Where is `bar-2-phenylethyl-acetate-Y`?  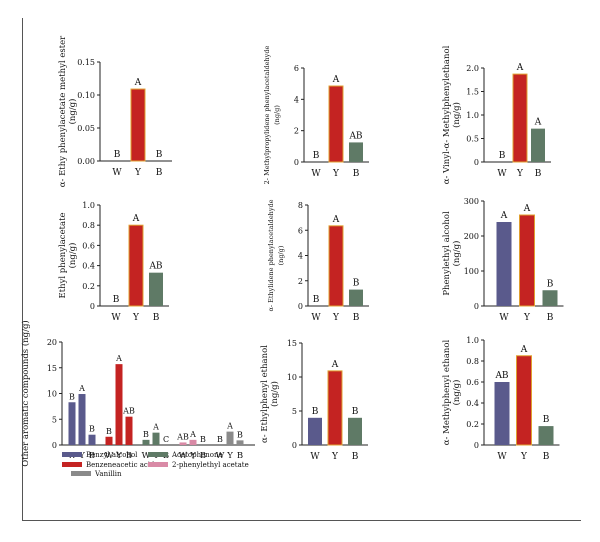 bar-2-phenylethyl-acetate-Y is located at coordinates (193, 442).